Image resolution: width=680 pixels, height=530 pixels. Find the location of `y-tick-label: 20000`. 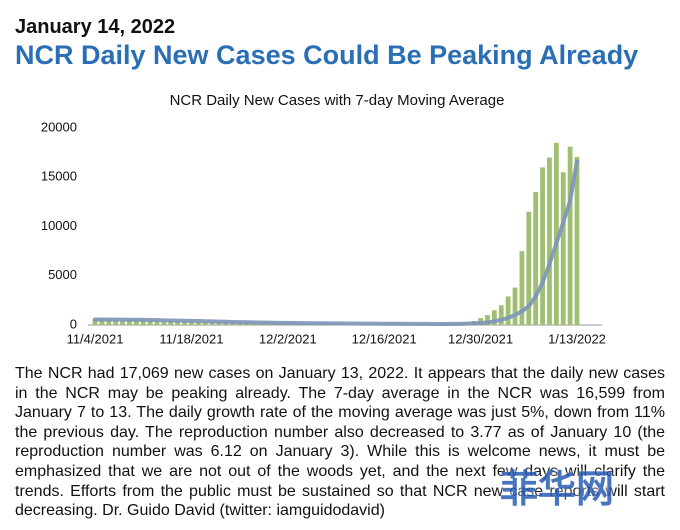

y-tick-label: 20000 is located at coordinates (59, 126).